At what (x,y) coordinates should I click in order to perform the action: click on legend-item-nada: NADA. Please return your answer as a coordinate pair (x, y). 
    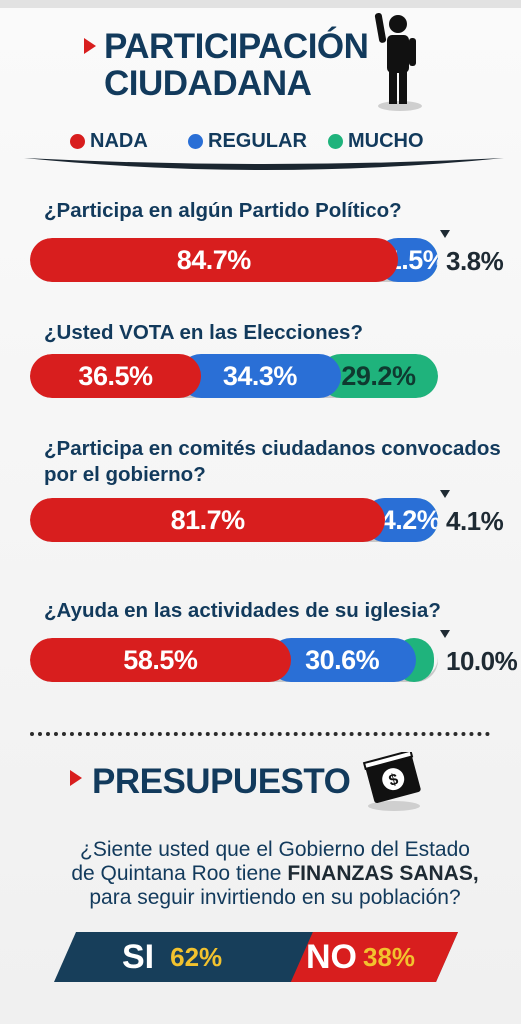
    Looking at the image, I should click on (109, 141).